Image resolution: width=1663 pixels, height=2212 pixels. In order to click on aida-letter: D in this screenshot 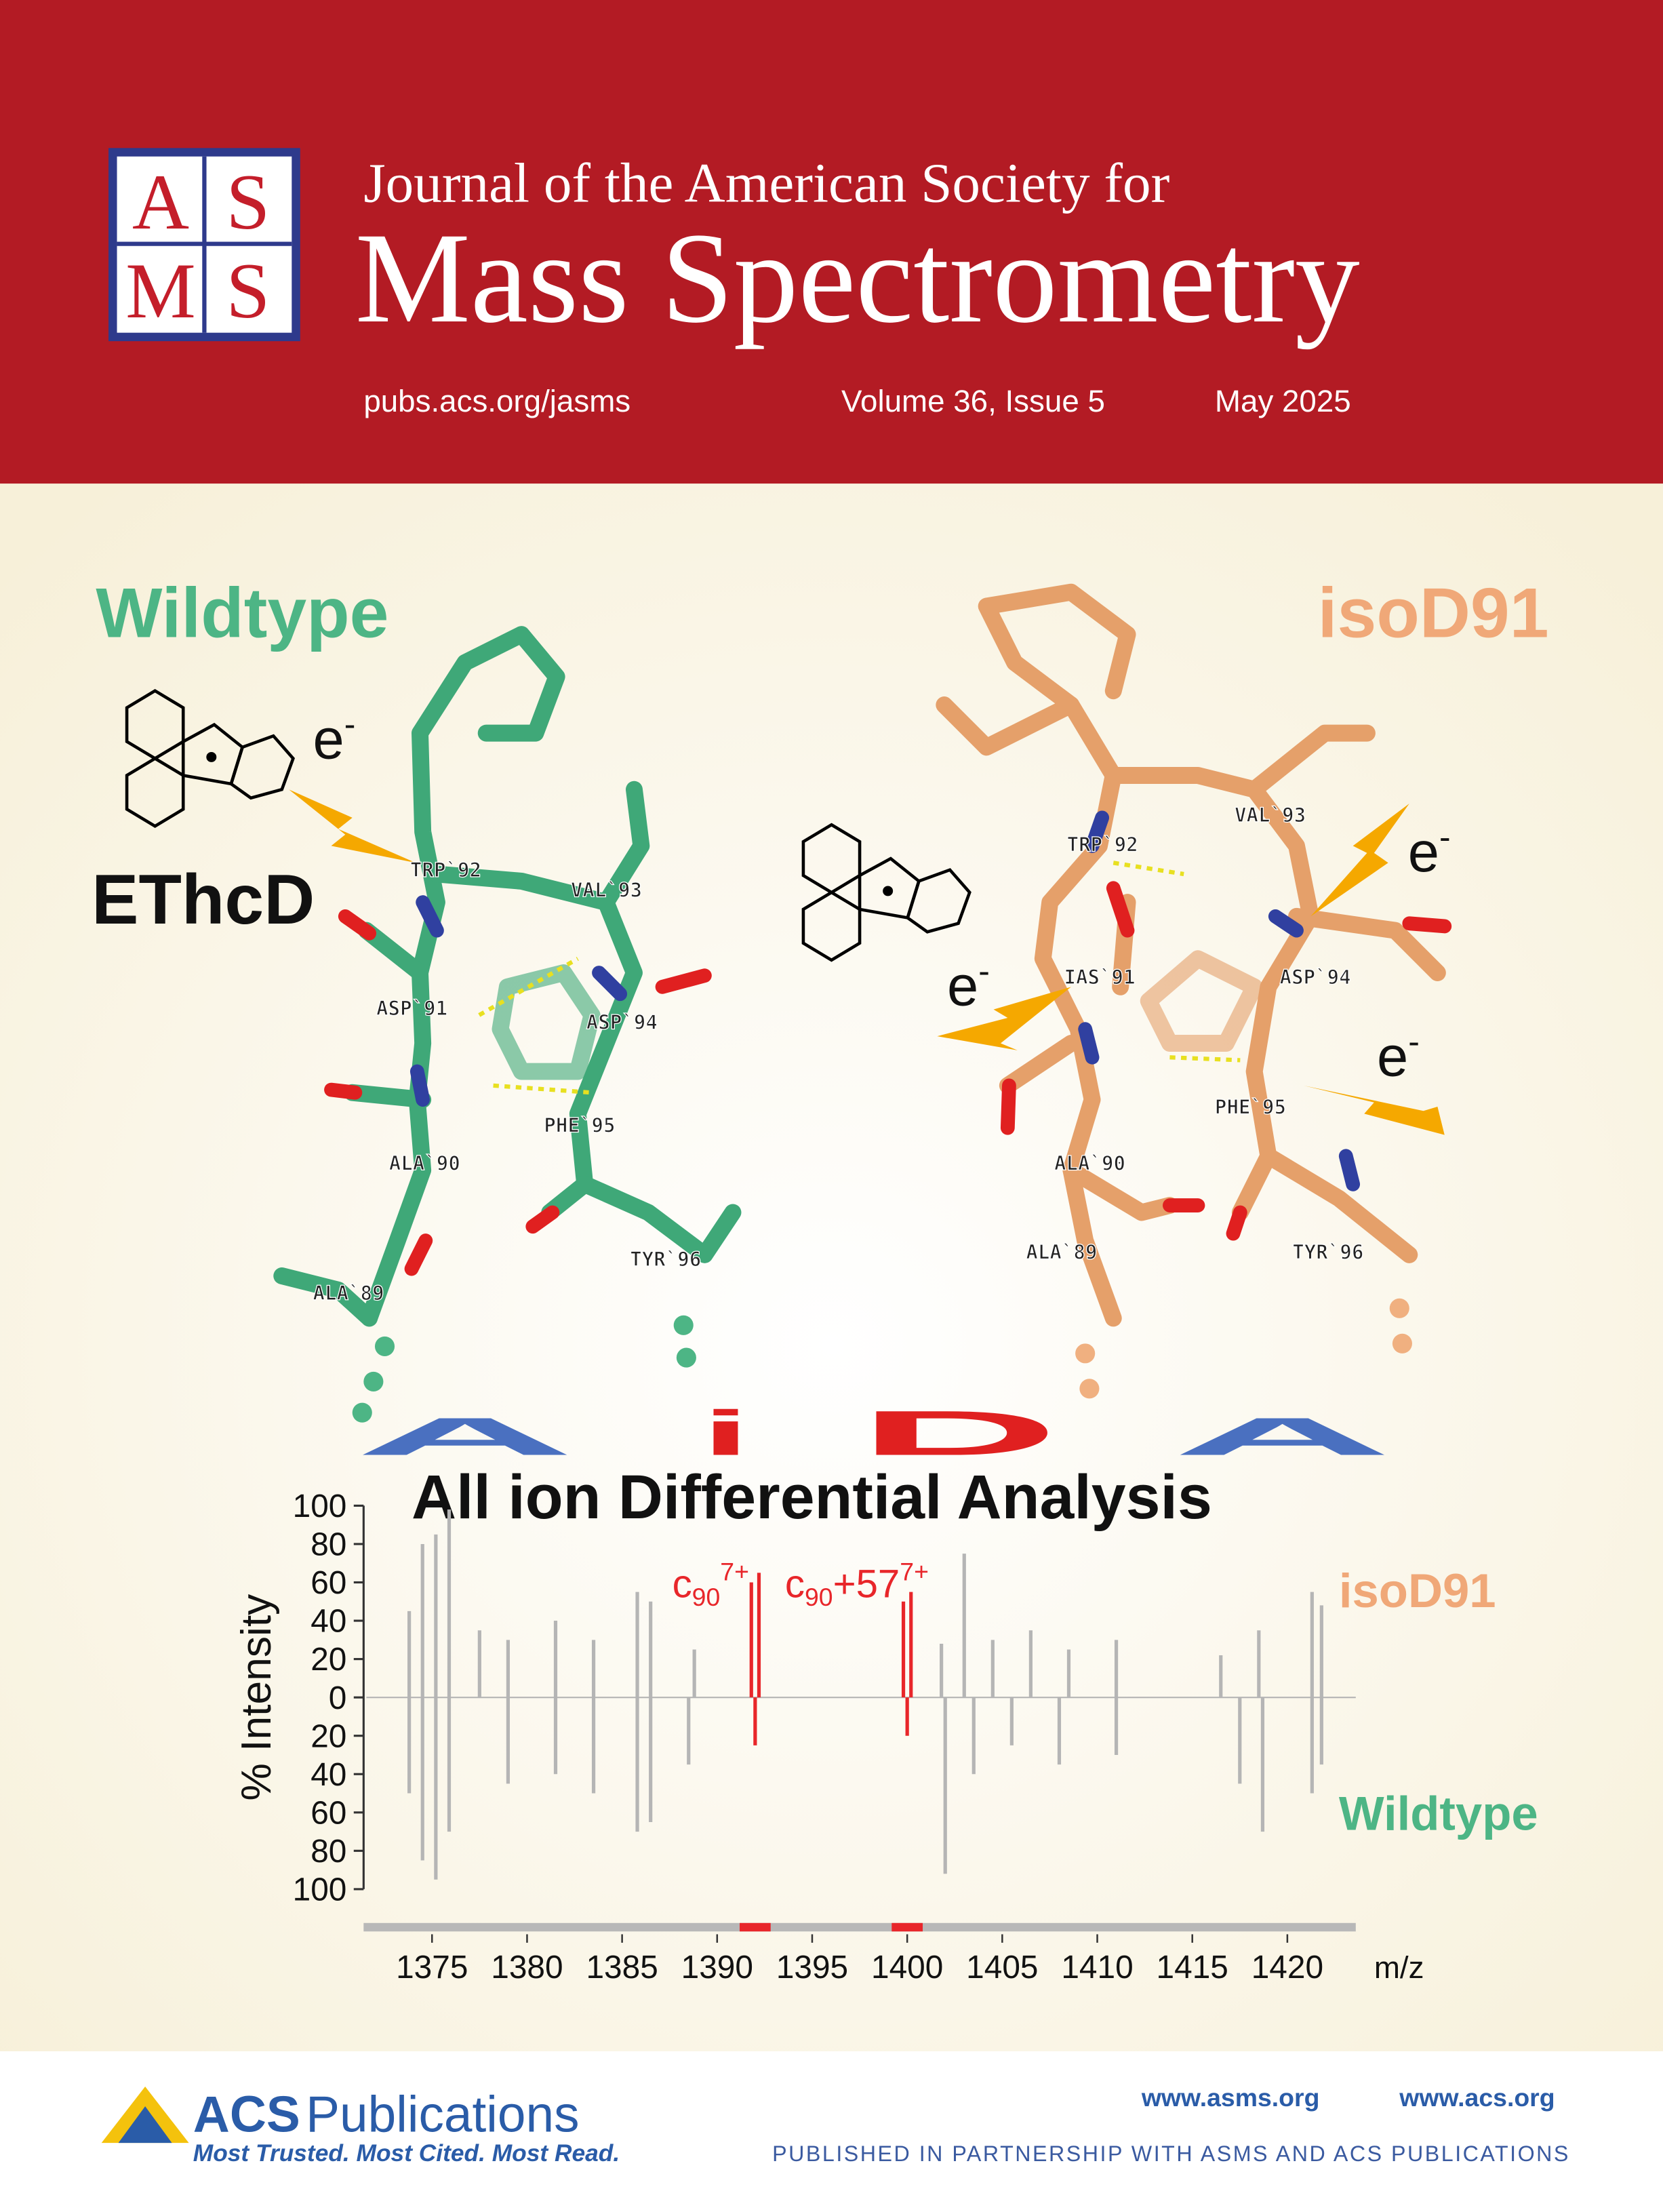, I will do `click(958, 1433)`.